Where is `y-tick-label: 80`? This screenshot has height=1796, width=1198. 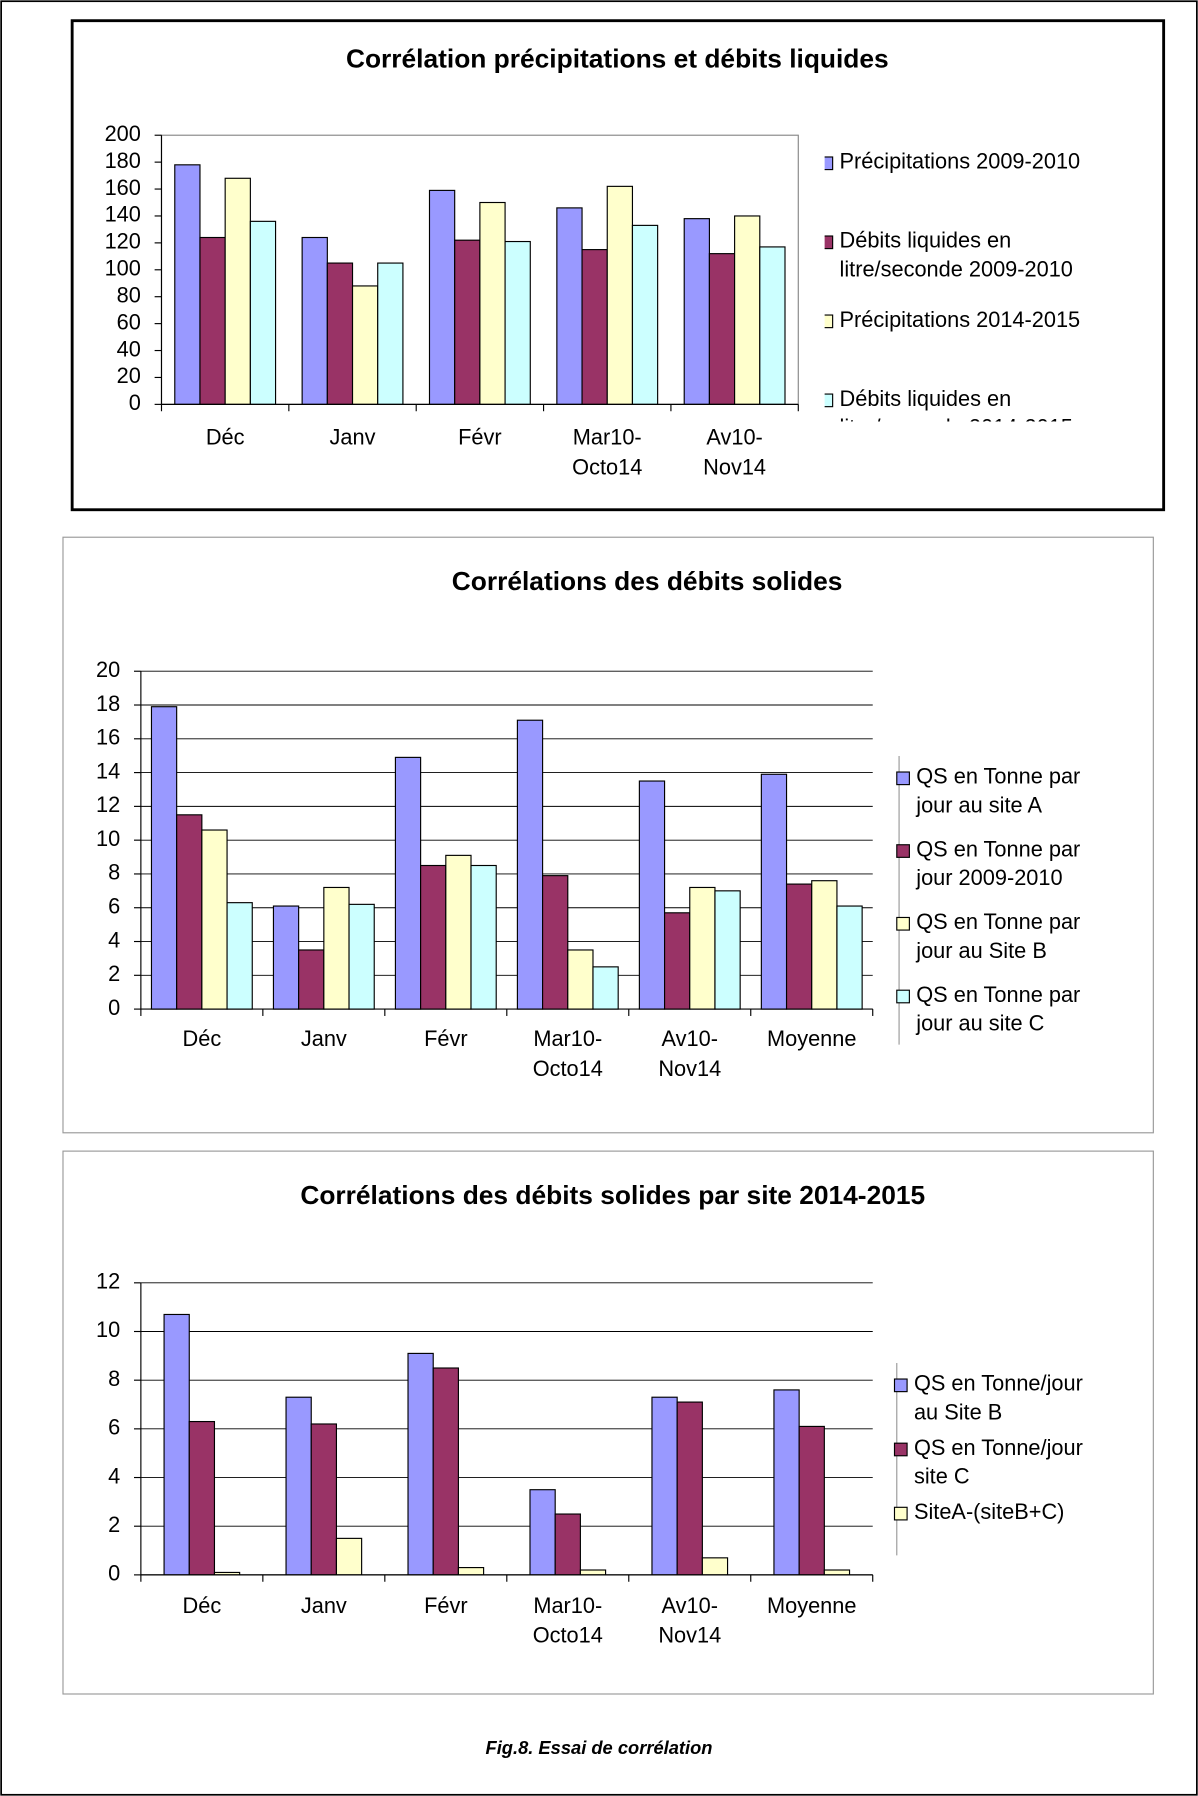 y-tick-label: 80 is located at coordinates (129, 294).